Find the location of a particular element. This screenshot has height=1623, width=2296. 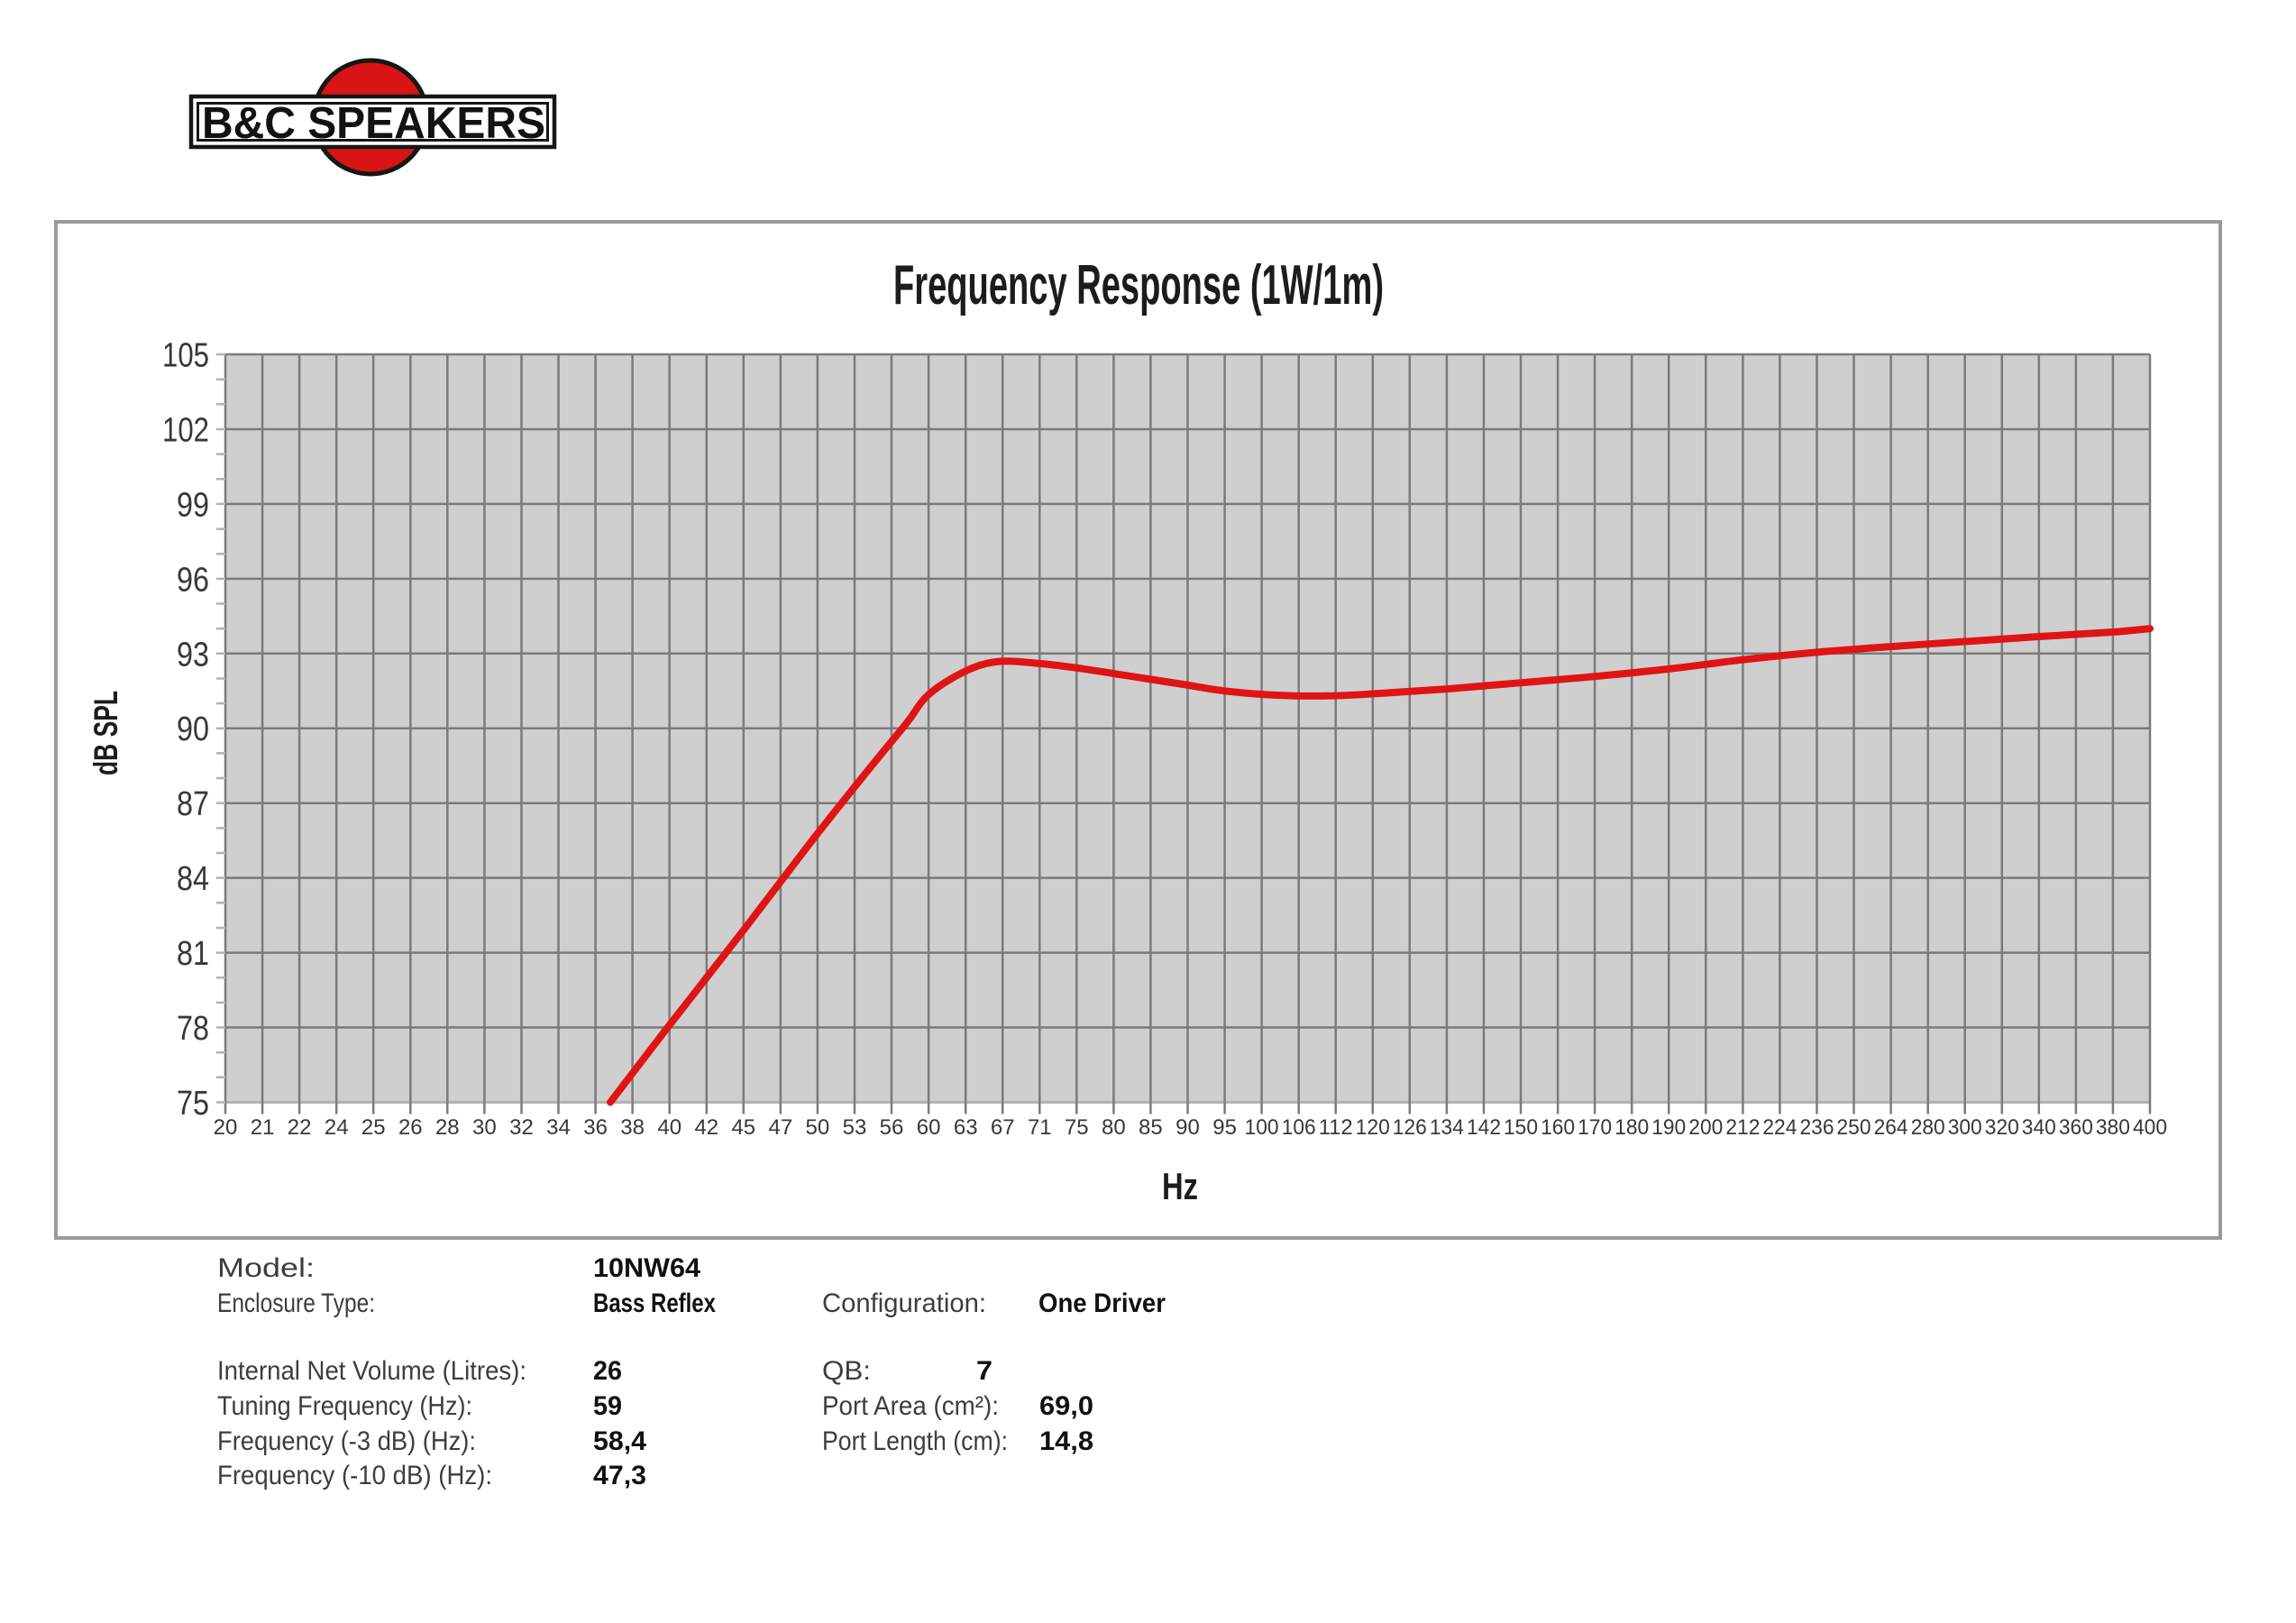

svg-text: Frequency (-10 dB) (Hz): is located at coordinates (354, 1475).